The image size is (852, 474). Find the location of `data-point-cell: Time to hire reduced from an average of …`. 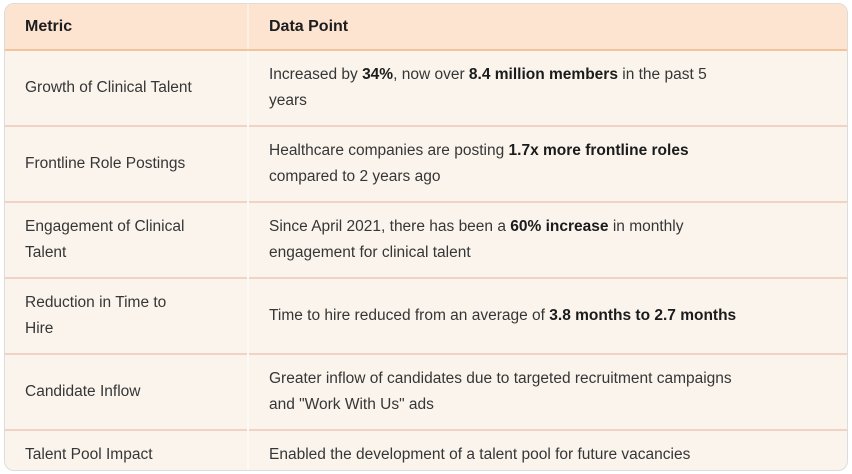

data-point-cell: Time to hire reduced from an average of … is located at coordinates (547, 315).